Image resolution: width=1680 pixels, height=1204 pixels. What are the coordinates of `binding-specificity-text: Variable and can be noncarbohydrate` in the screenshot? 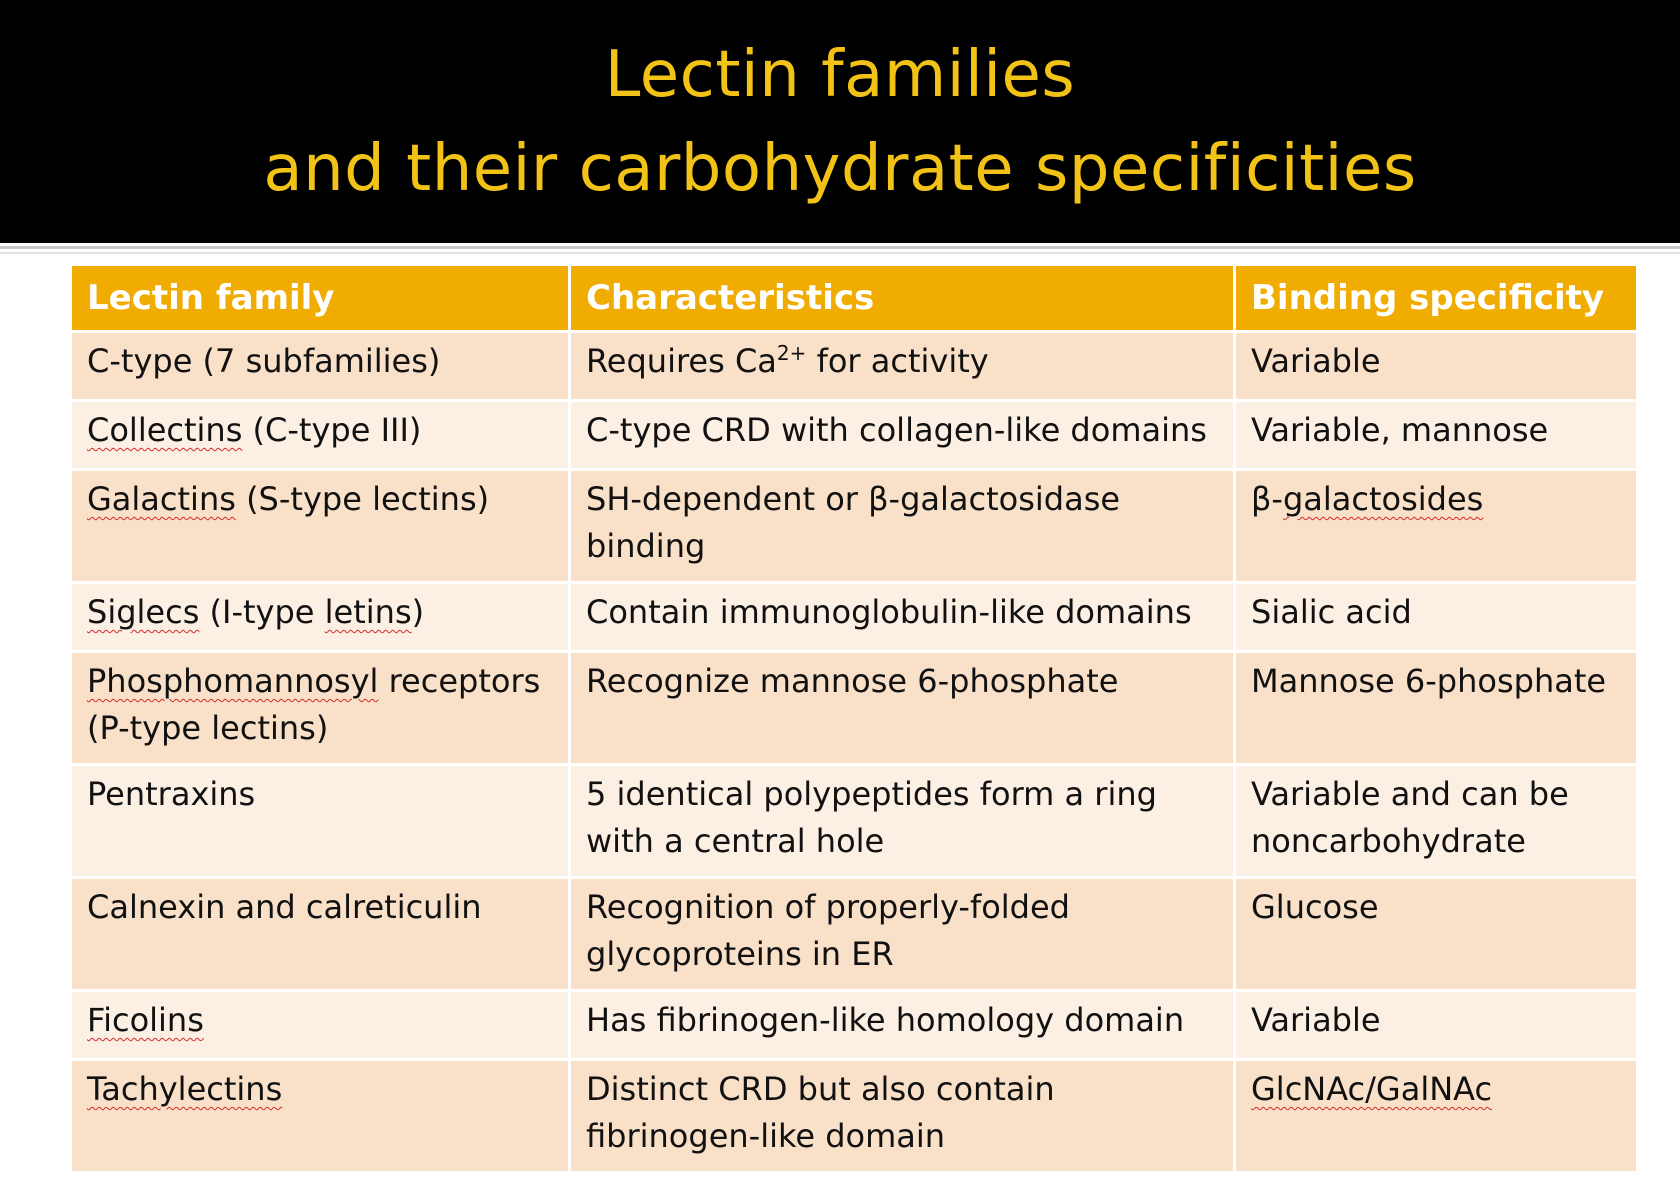 It's located at (1410, 817).